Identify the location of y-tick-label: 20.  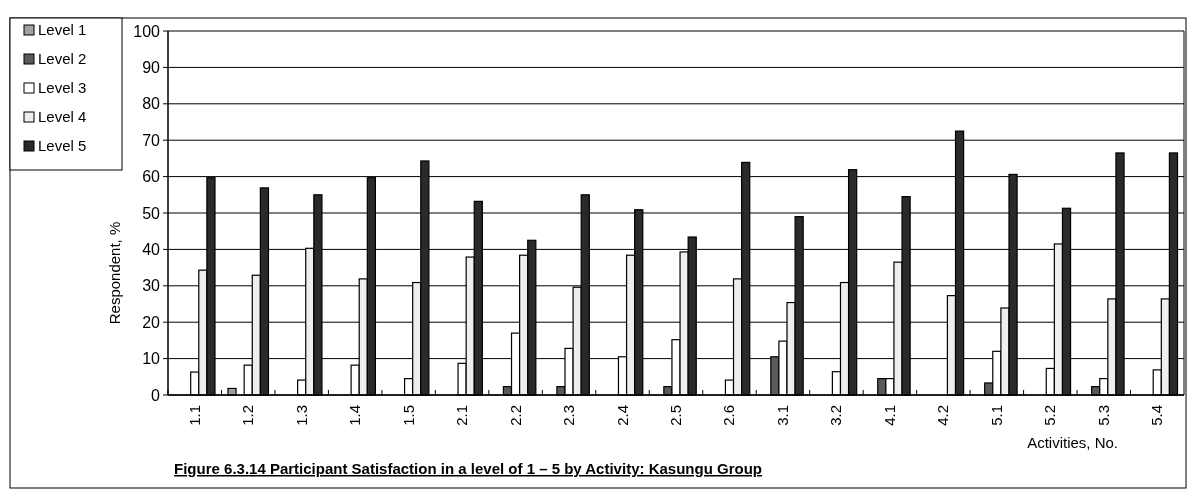
(151, 322).